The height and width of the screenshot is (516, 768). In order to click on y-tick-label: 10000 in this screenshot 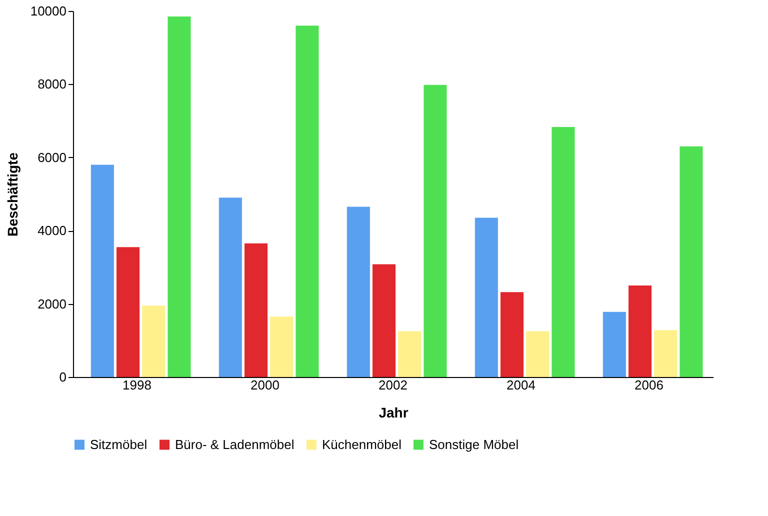, I will do `click(48, 11)`.